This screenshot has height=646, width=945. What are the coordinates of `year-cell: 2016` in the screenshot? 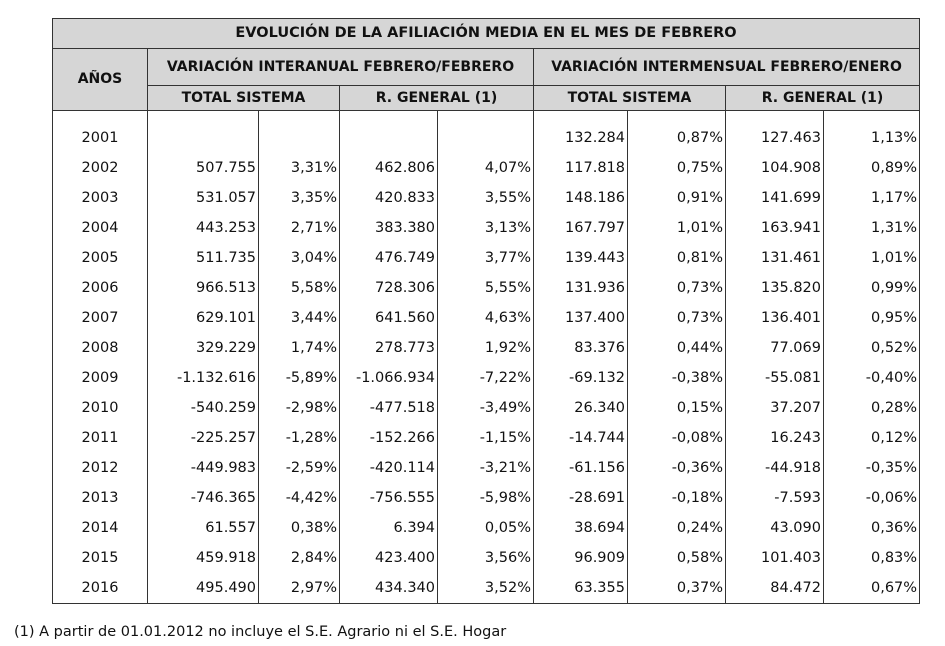 It's located at (100, 588).